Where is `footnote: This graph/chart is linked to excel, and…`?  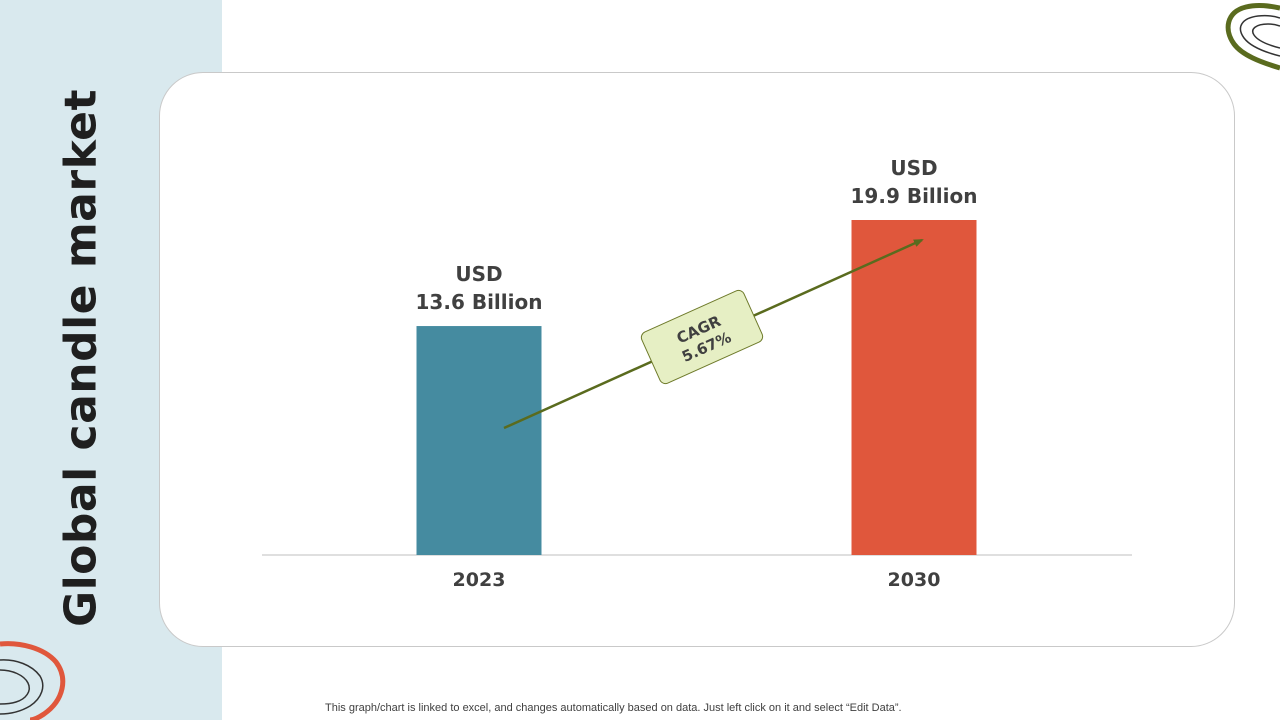 footnote: This graph/chart is linked to excel, and… is located at coordinates (613, 708).